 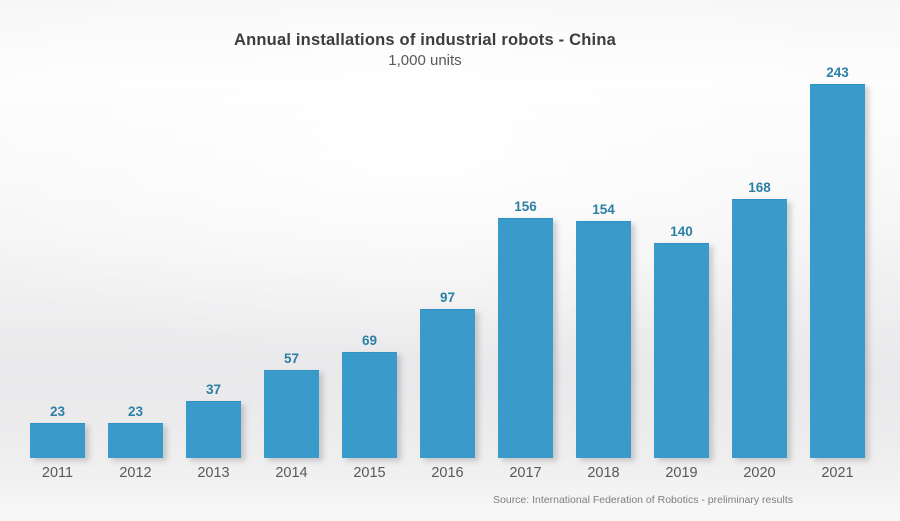 I want to click on bar-value-label: 69, so click(x=369, y=340).